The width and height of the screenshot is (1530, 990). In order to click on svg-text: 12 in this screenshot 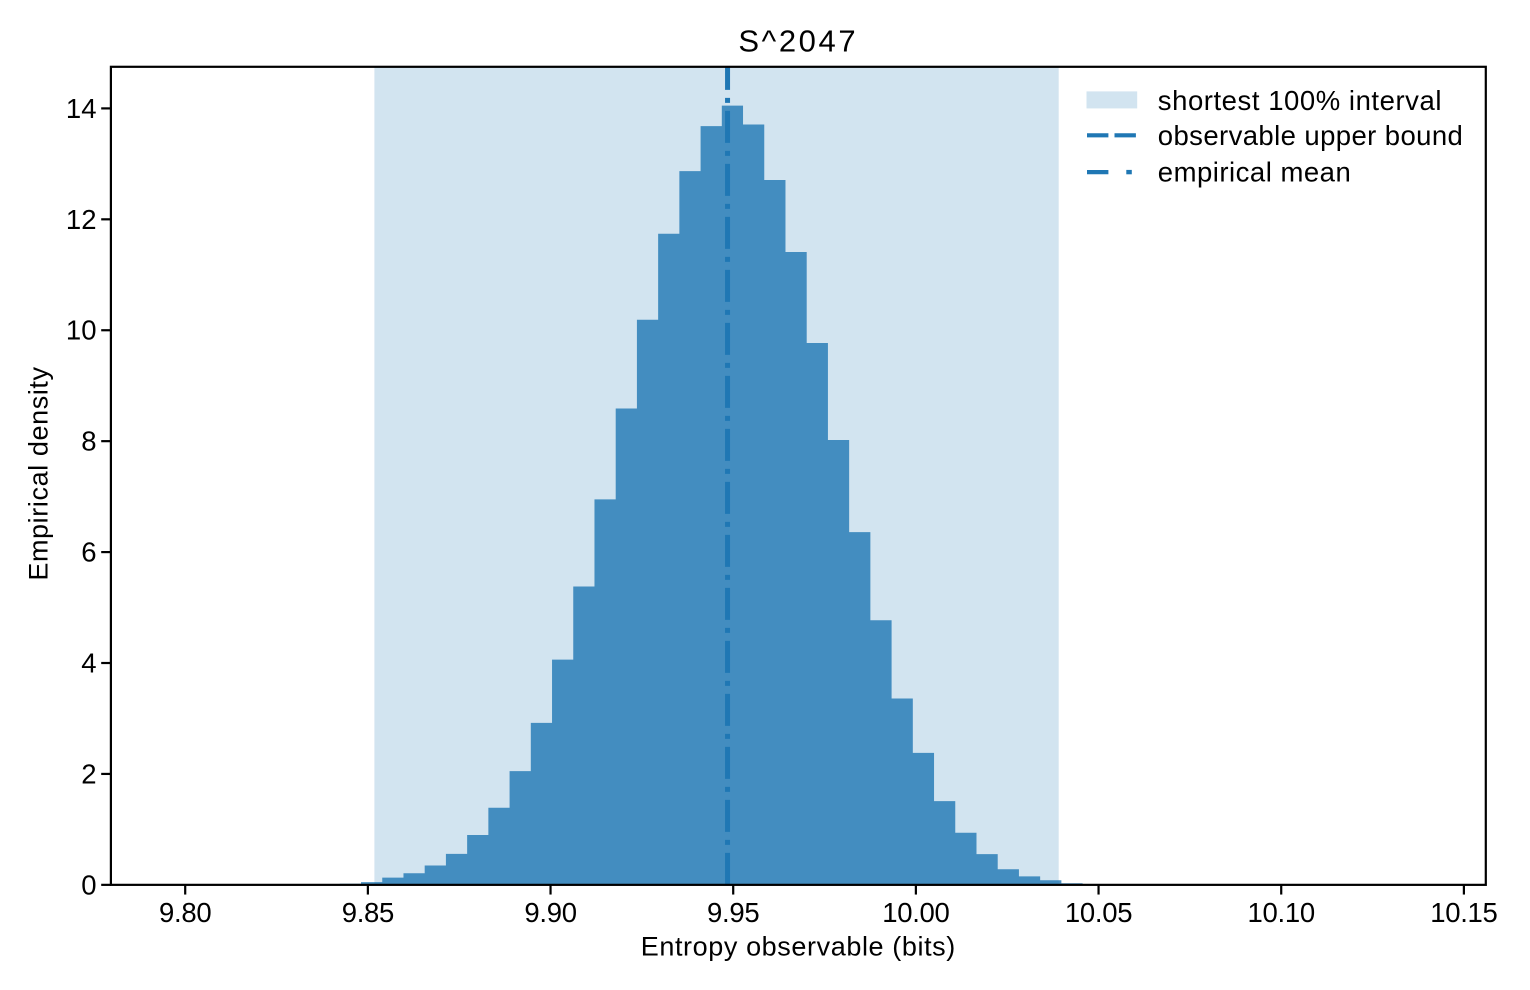, I will do `click(81, 219)`.